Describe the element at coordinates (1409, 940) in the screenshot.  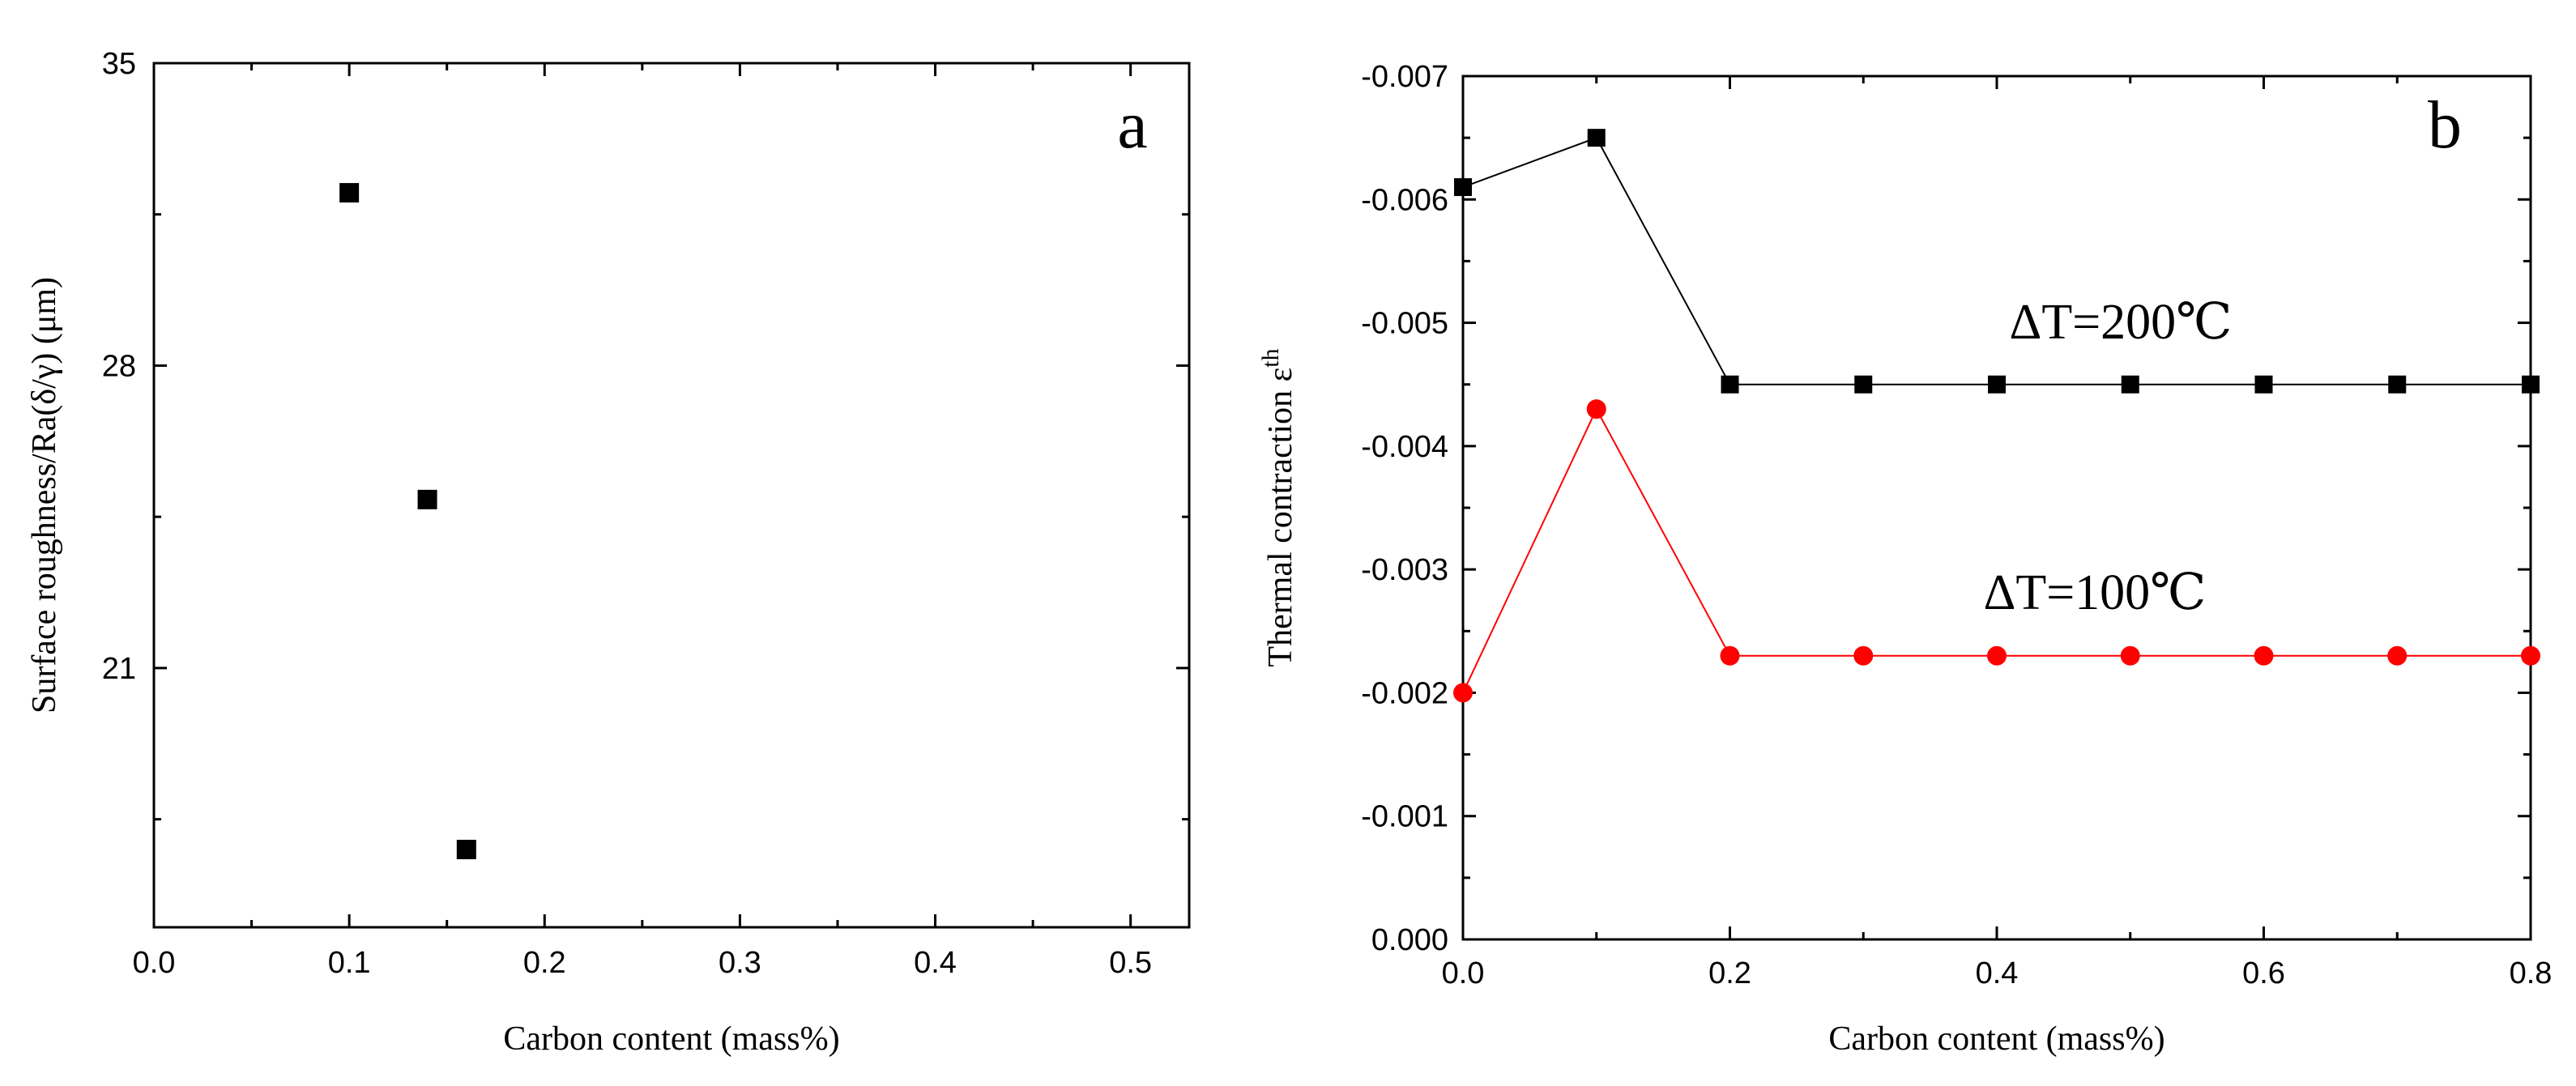
I see `y-tick-label: 0.000` at that location.